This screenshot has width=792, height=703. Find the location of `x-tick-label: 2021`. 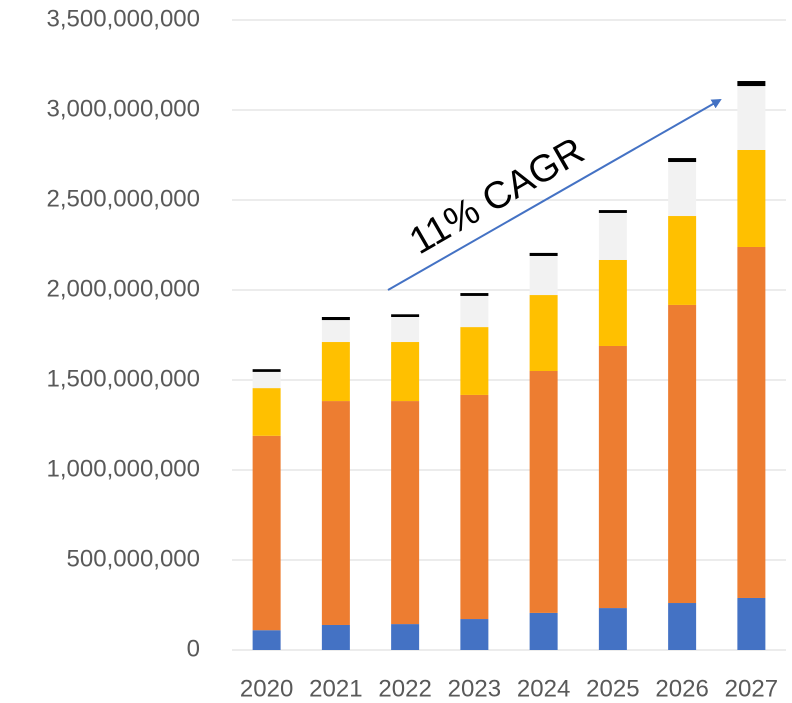

x-tick-label: 2021 is located at coordinates (335, 688).